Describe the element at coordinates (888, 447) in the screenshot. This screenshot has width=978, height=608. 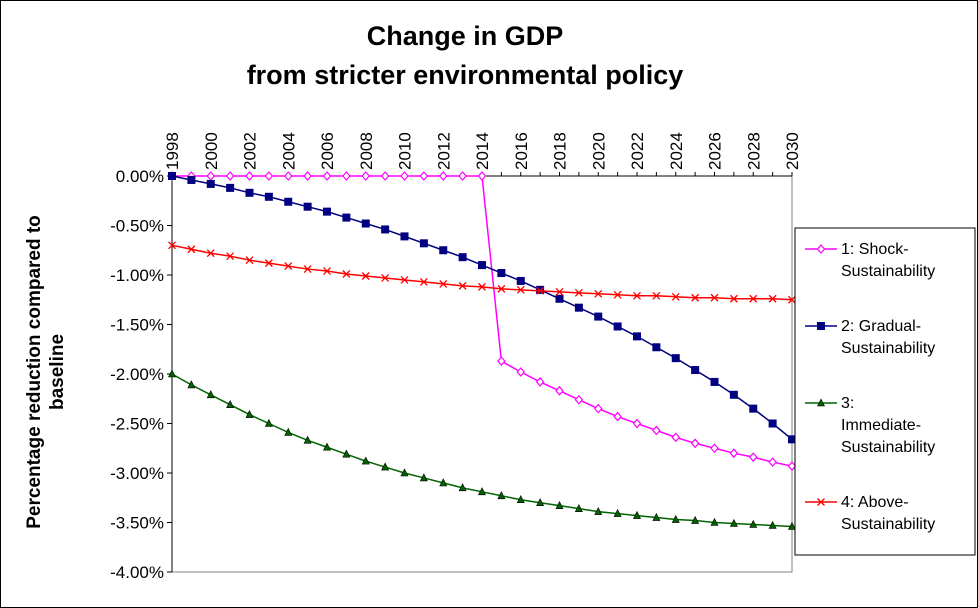
I see `legend-label-3: Sustainability` at that location.